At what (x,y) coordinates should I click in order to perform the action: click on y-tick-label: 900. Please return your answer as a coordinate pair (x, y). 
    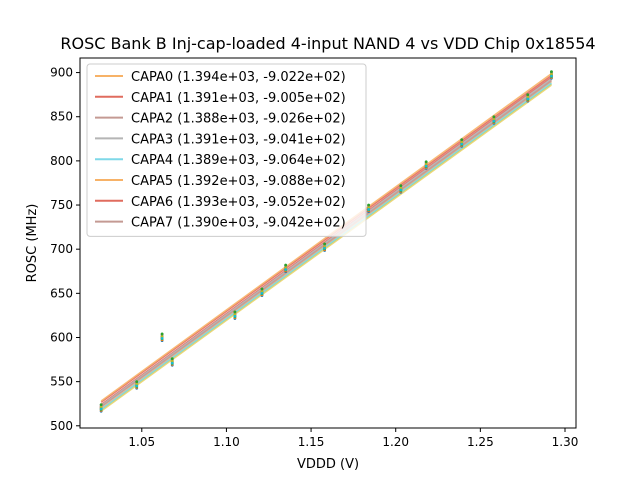
    Looking at the image, I should click on (61, 73).